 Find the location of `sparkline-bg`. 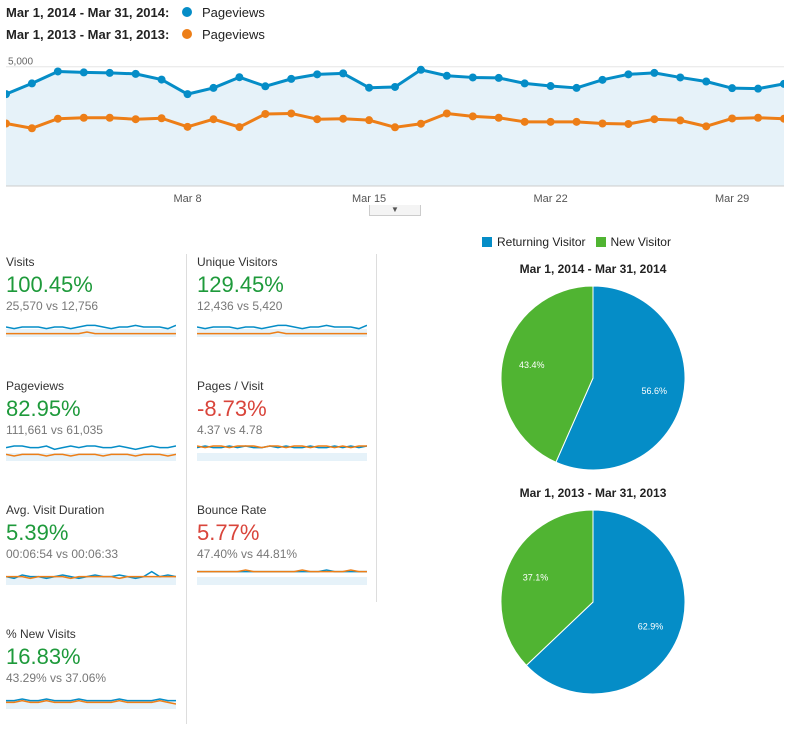

sparkline-bg is located at coordinates (91, 457).